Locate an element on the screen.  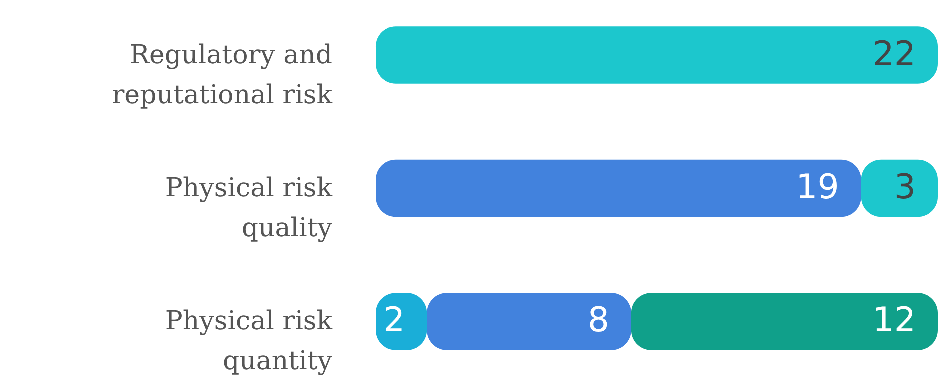
data-label: 2 is located at coordinates (394, 320).